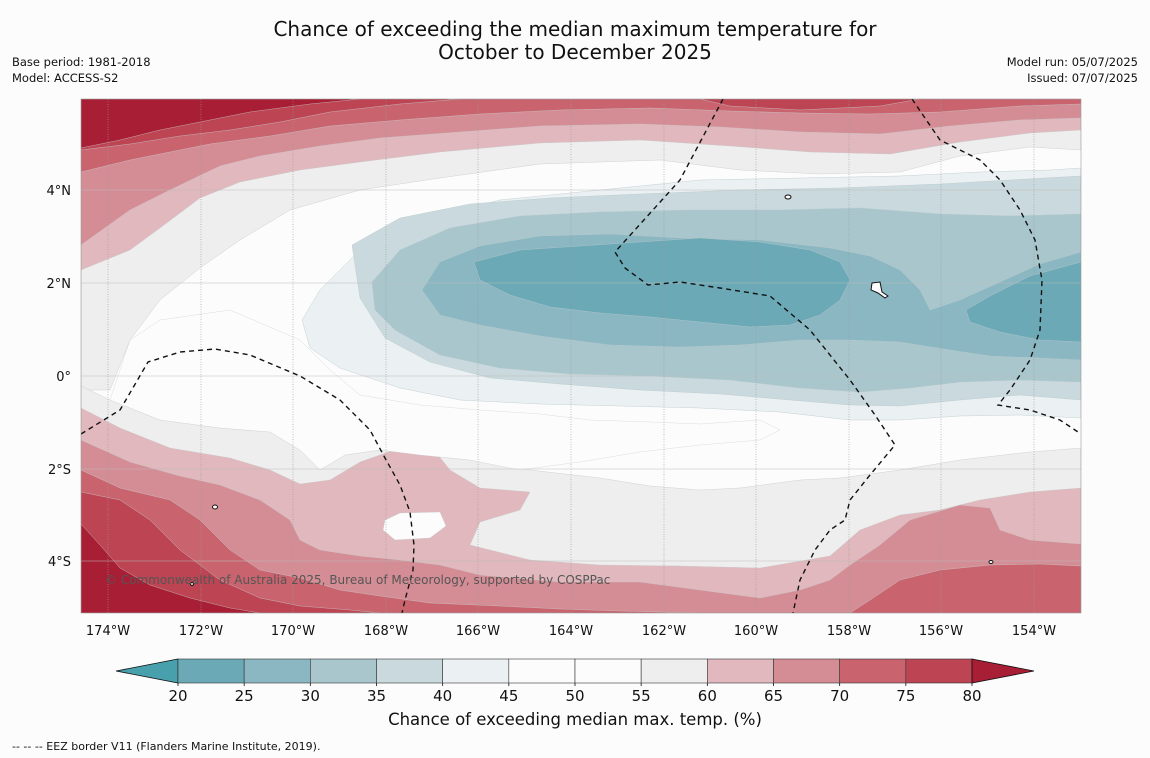  What do you see at coordinates (905, 696) in the screenshot?
I see `colorbar-tick-label: 75` at bounding box center [905, 696].